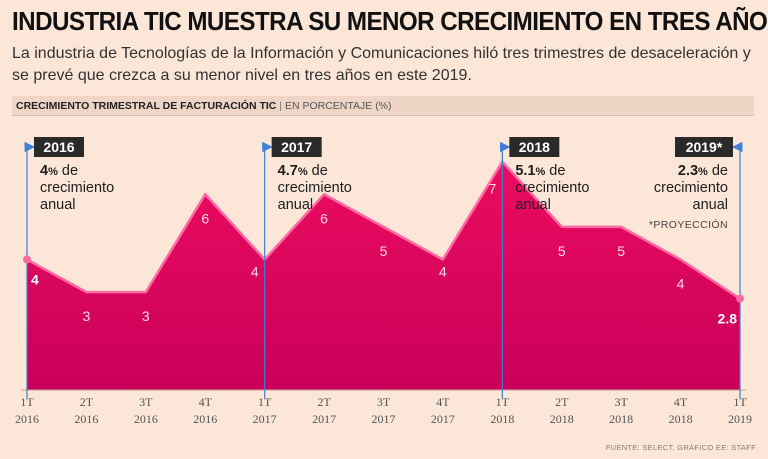 Image resolution: width=768 pixels, height=459 pixels. I want to click on x-tick-label: 3T 2018, so click(621, 410).